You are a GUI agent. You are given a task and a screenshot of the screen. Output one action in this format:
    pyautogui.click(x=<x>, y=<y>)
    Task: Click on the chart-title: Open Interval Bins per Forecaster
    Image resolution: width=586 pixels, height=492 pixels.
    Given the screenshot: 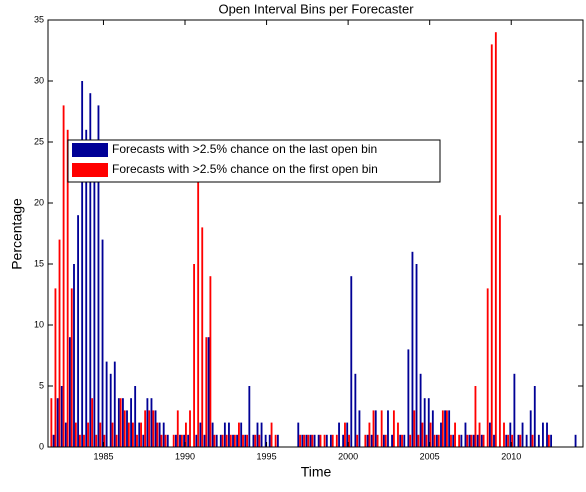 What is the action you would take?
    pyautogui.click(x=316, y=8)
    